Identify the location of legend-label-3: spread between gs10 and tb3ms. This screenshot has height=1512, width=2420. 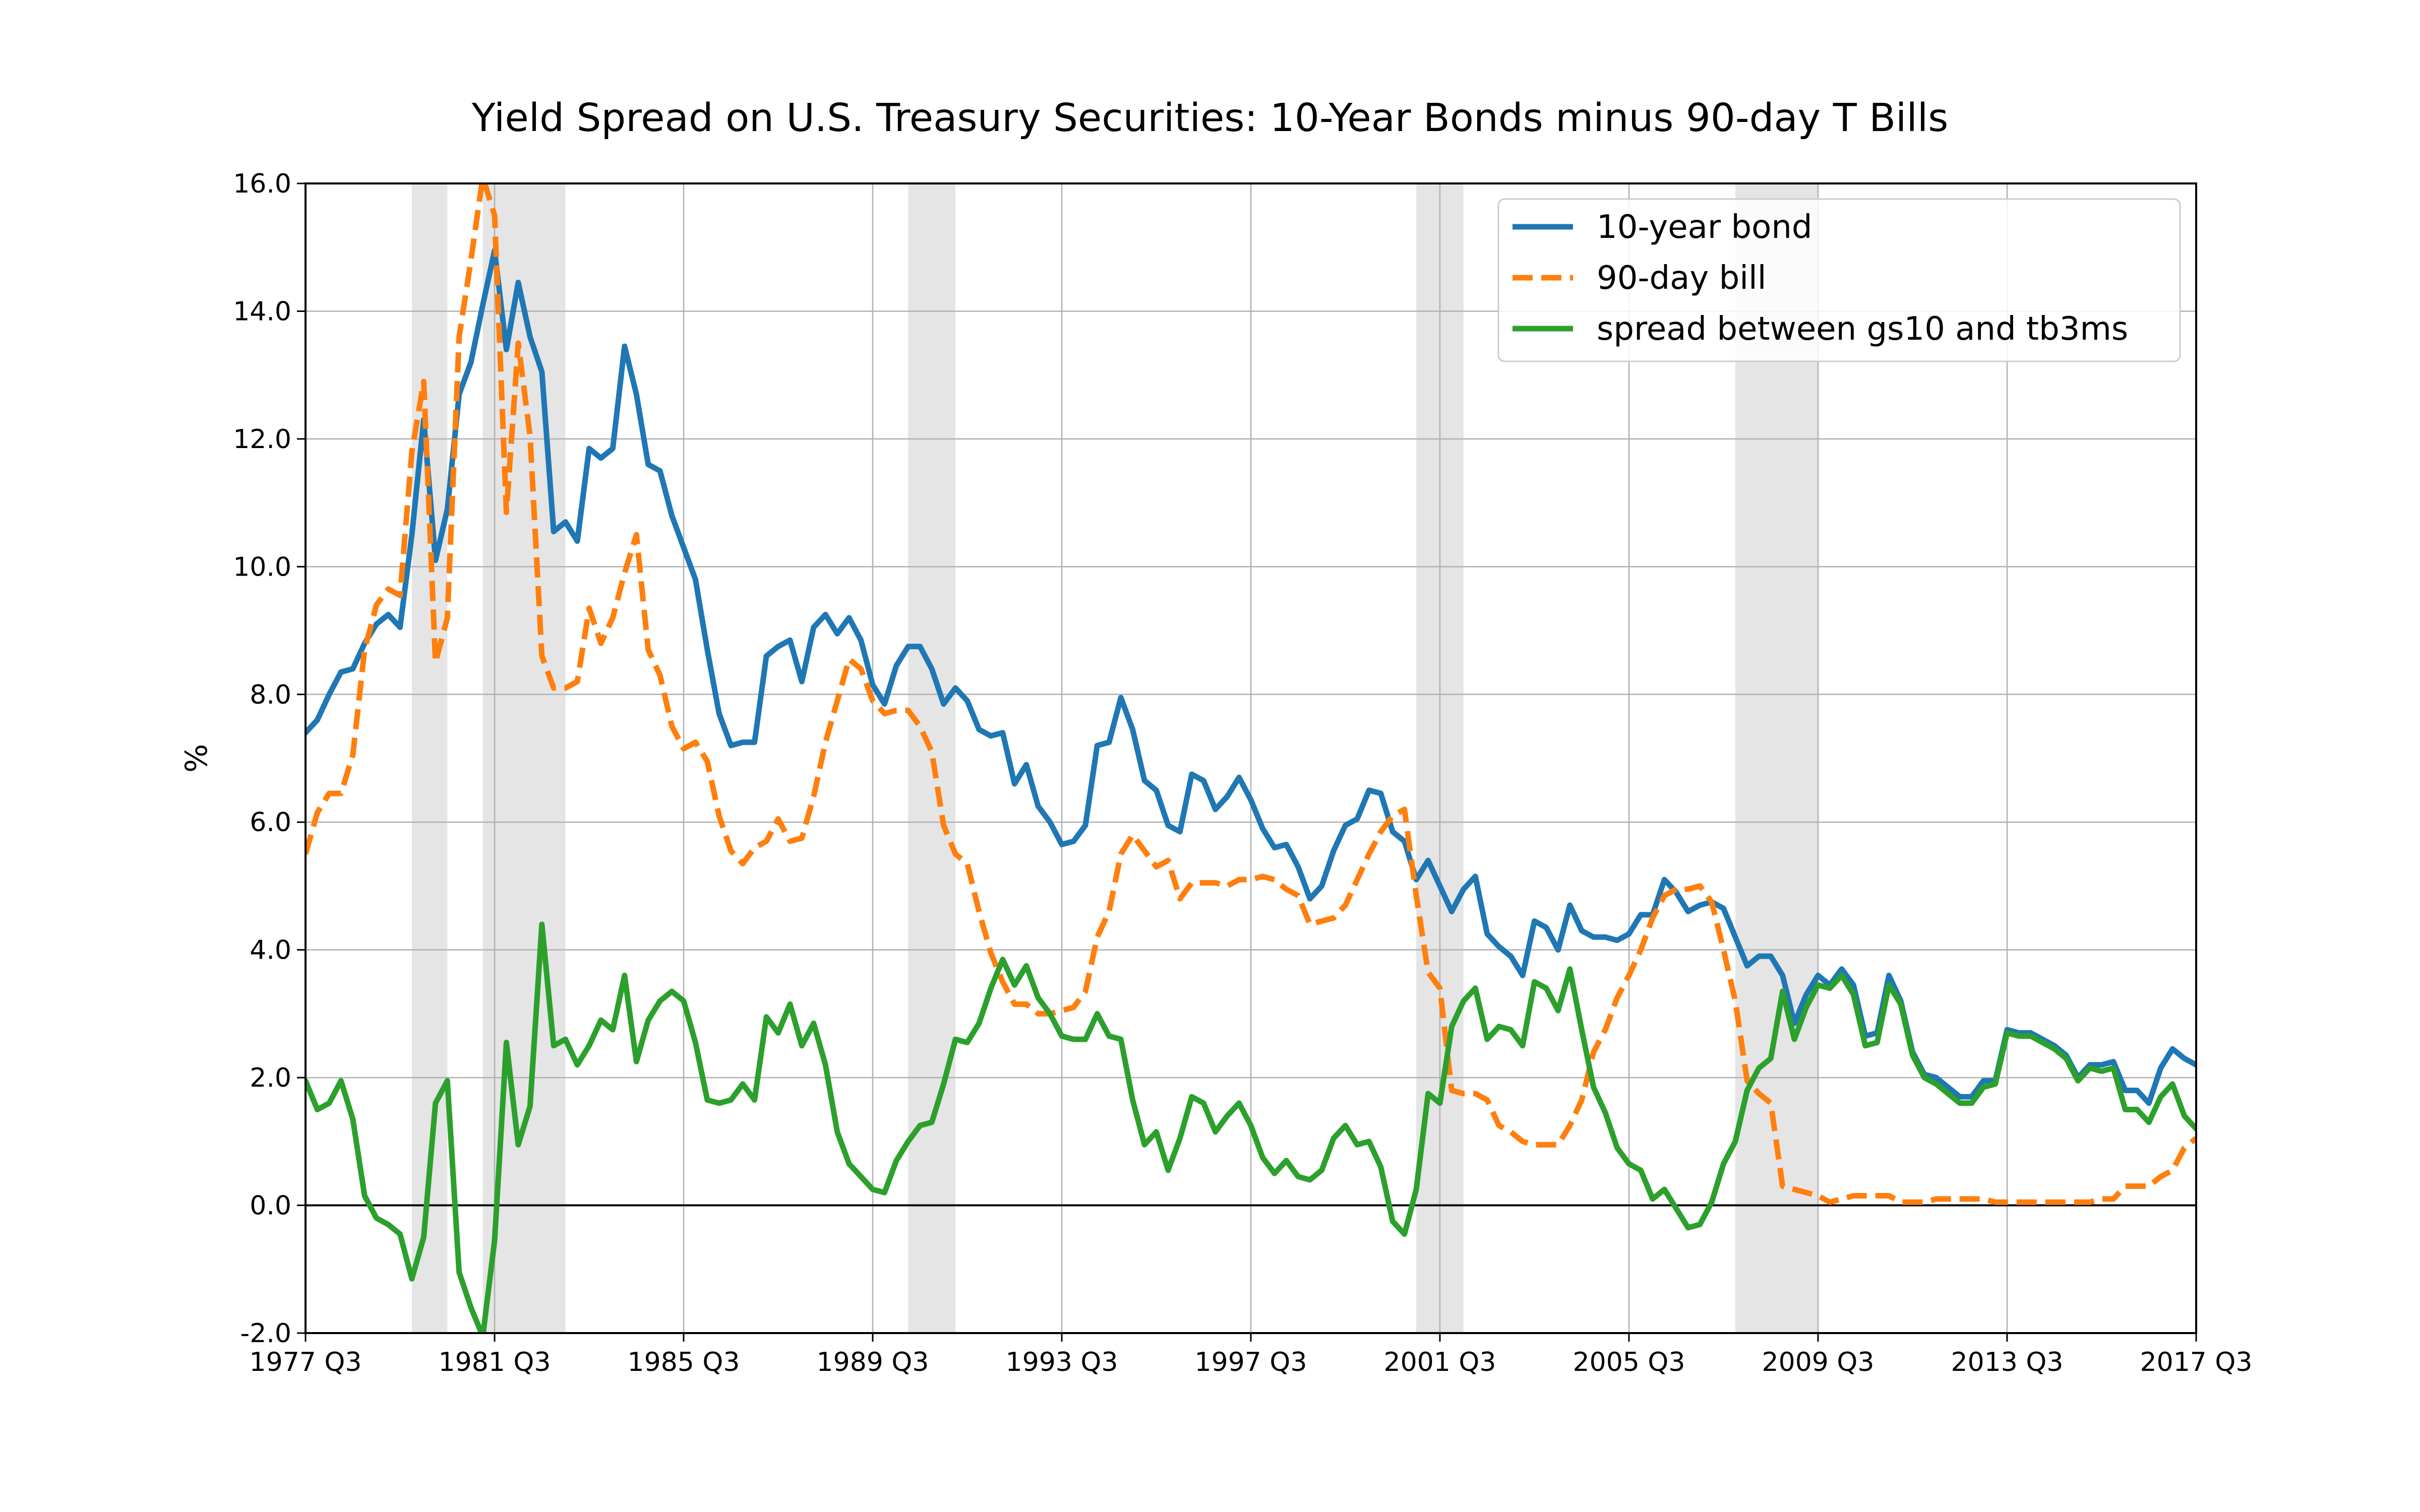
(1862, 329).